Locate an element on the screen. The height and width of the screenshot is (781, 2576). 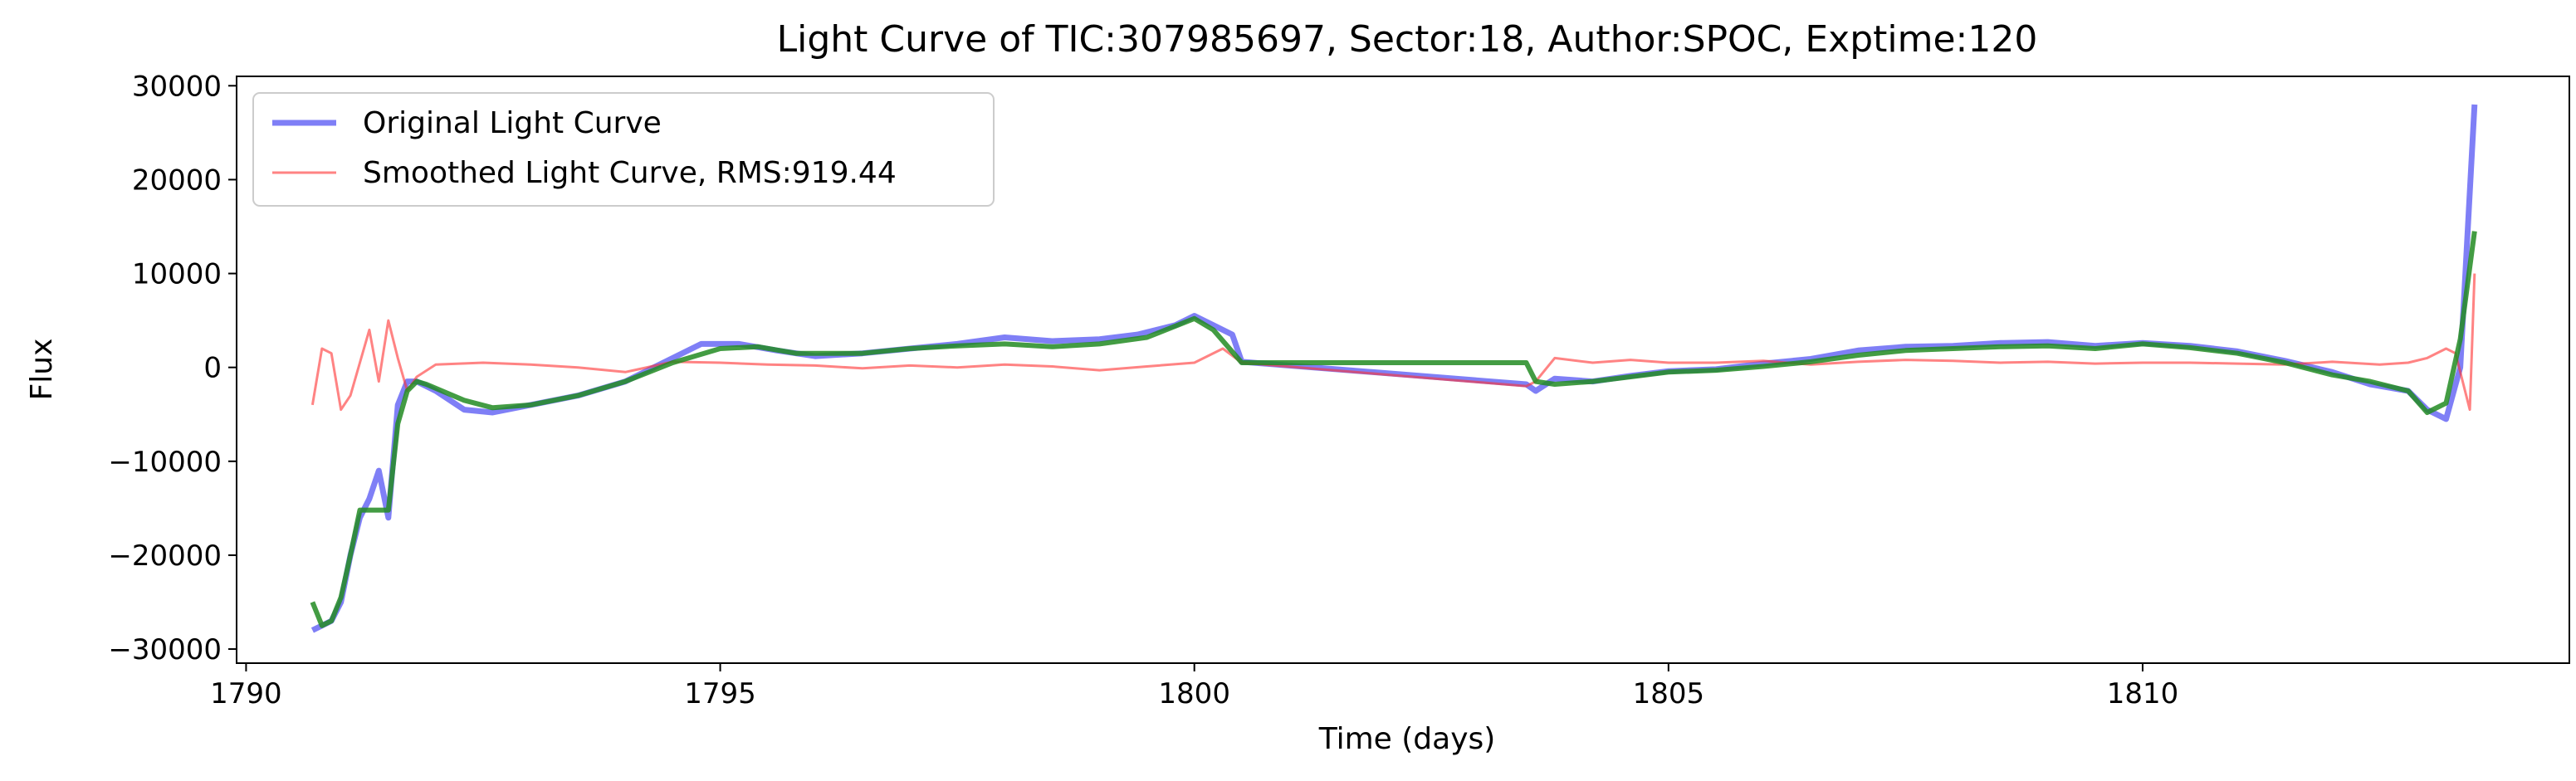
y-axis-ticks: −30000 −20000 −10000 0 10000 20000 30000 is located at coordinates (172, 368).